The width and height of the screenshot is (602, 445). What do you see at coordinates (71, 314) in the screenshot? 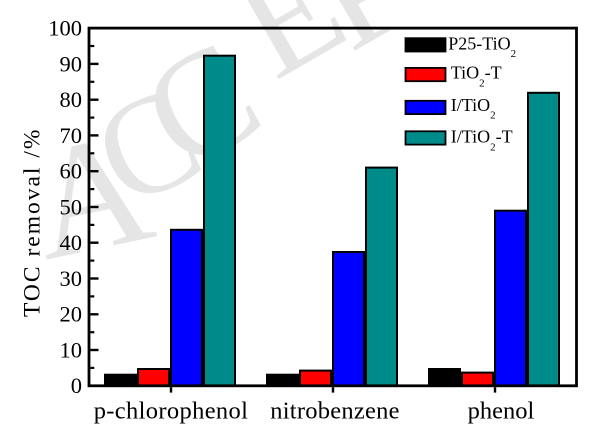
I see `svg-text: 20` at bounding box center [71, 314].